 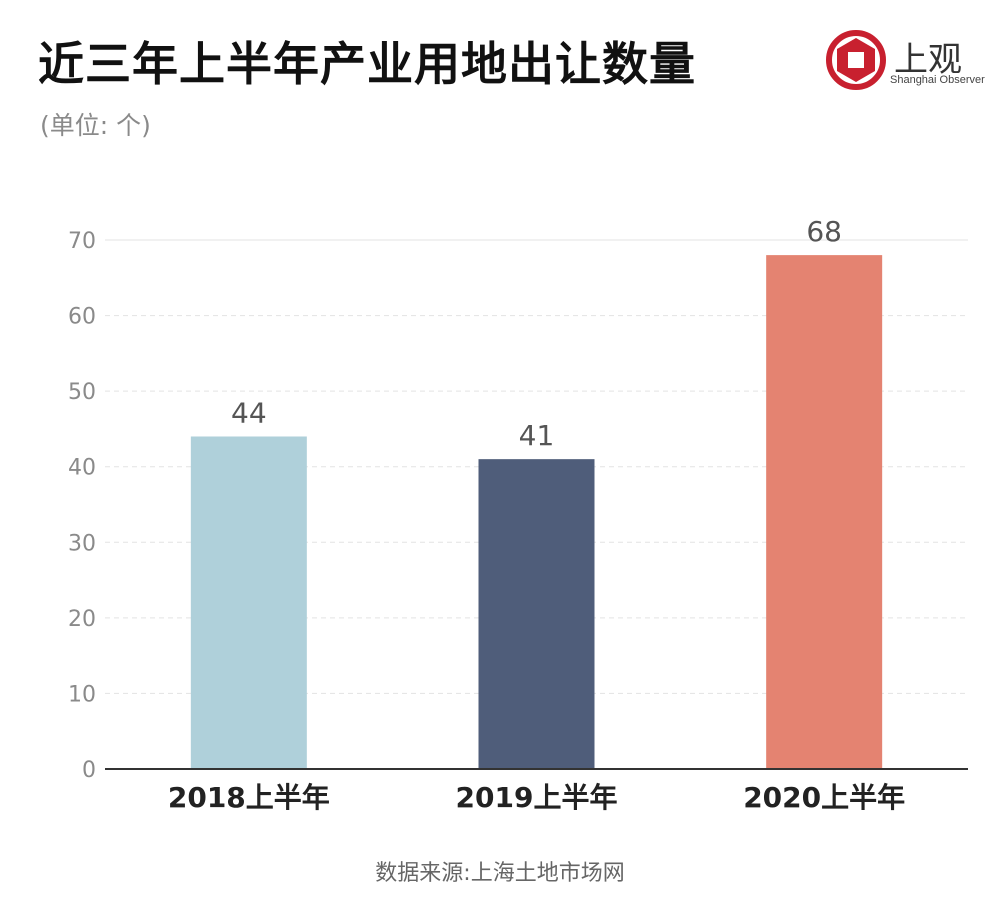 I want to click on data-label: 41, so click(x=537, y=435).